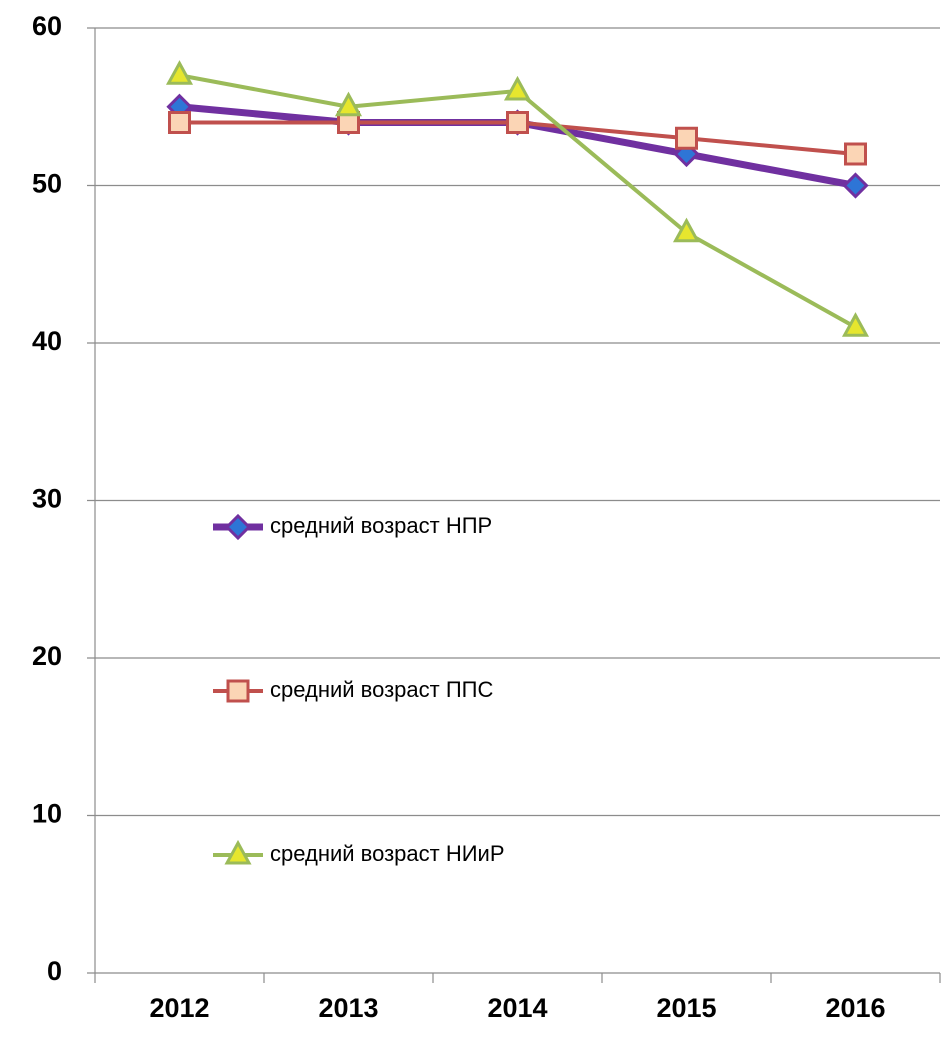  I want to click on y-tick-label: 30, so click(47, 499).